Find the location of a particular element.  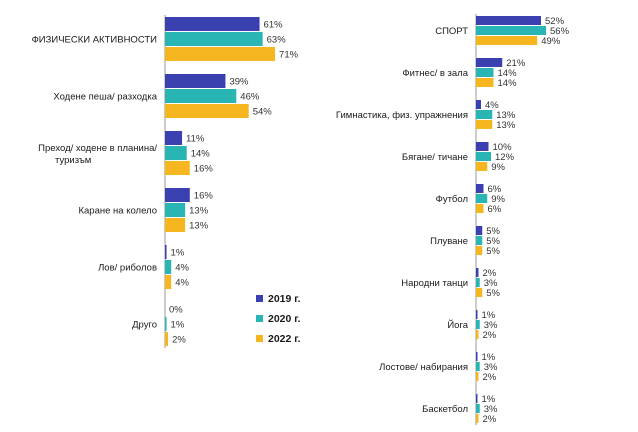

bar-2022-каране-на-колело is located at coordinates (175, 225).